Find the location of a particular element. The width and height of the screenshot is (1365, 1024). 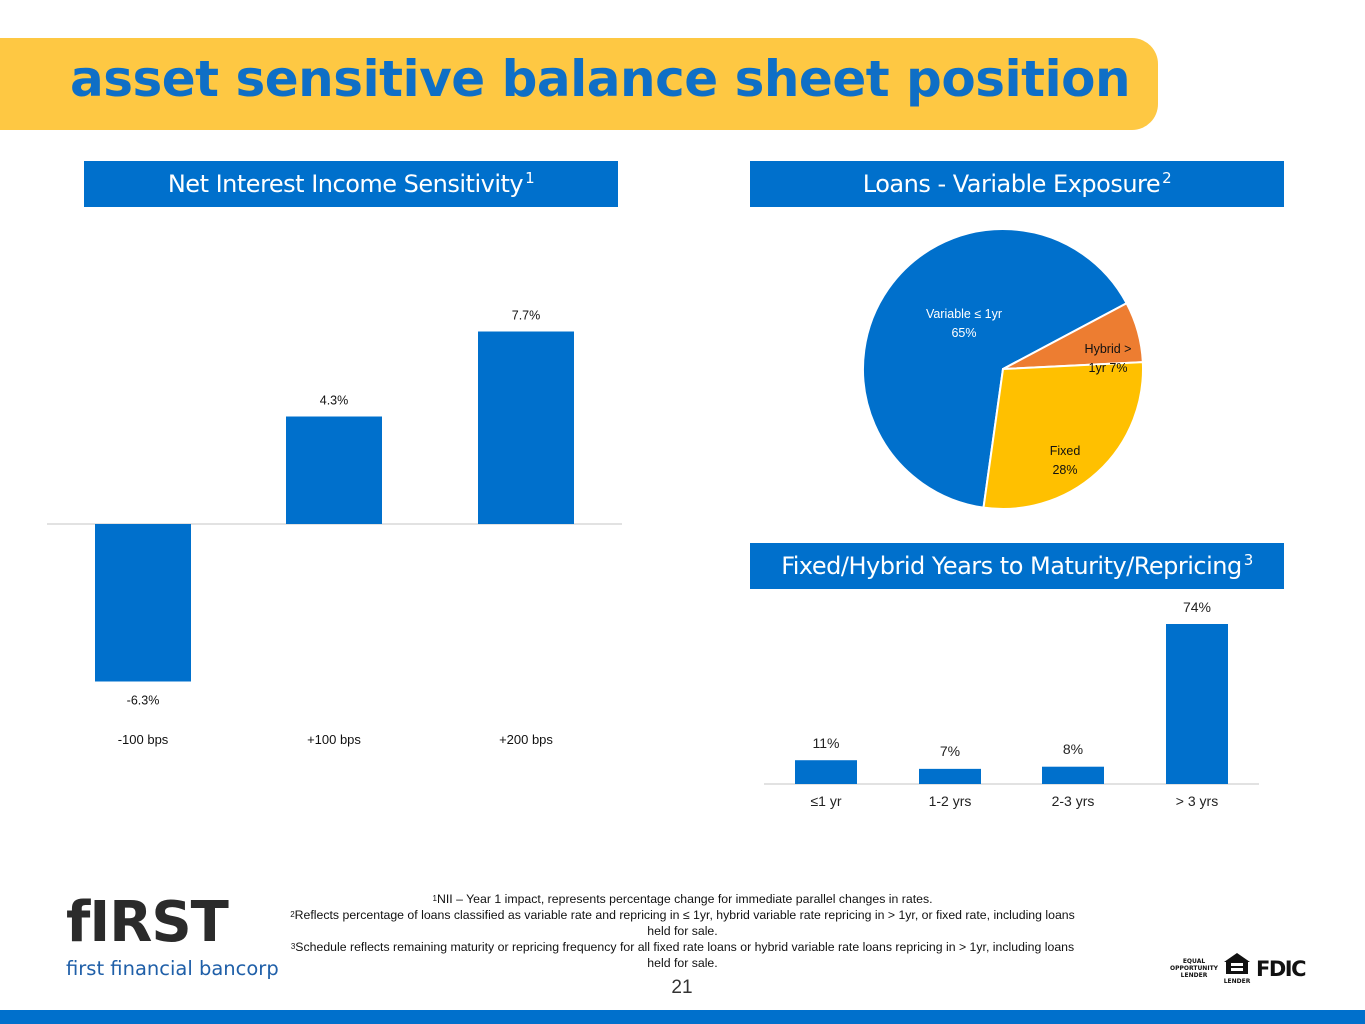

regulatory-badges: EQUAL OPPORTUNITY LENDER LENDER FDIC is located at coordinates (1238, 968).